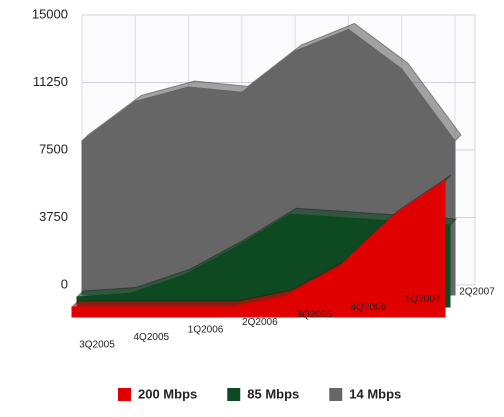 The width and height of the screenshot is (504, 417). What do you see at coordinates (53, 216) in the screenshot?
I see `y-tick-label: 3750` at bounding box center [53, 216].